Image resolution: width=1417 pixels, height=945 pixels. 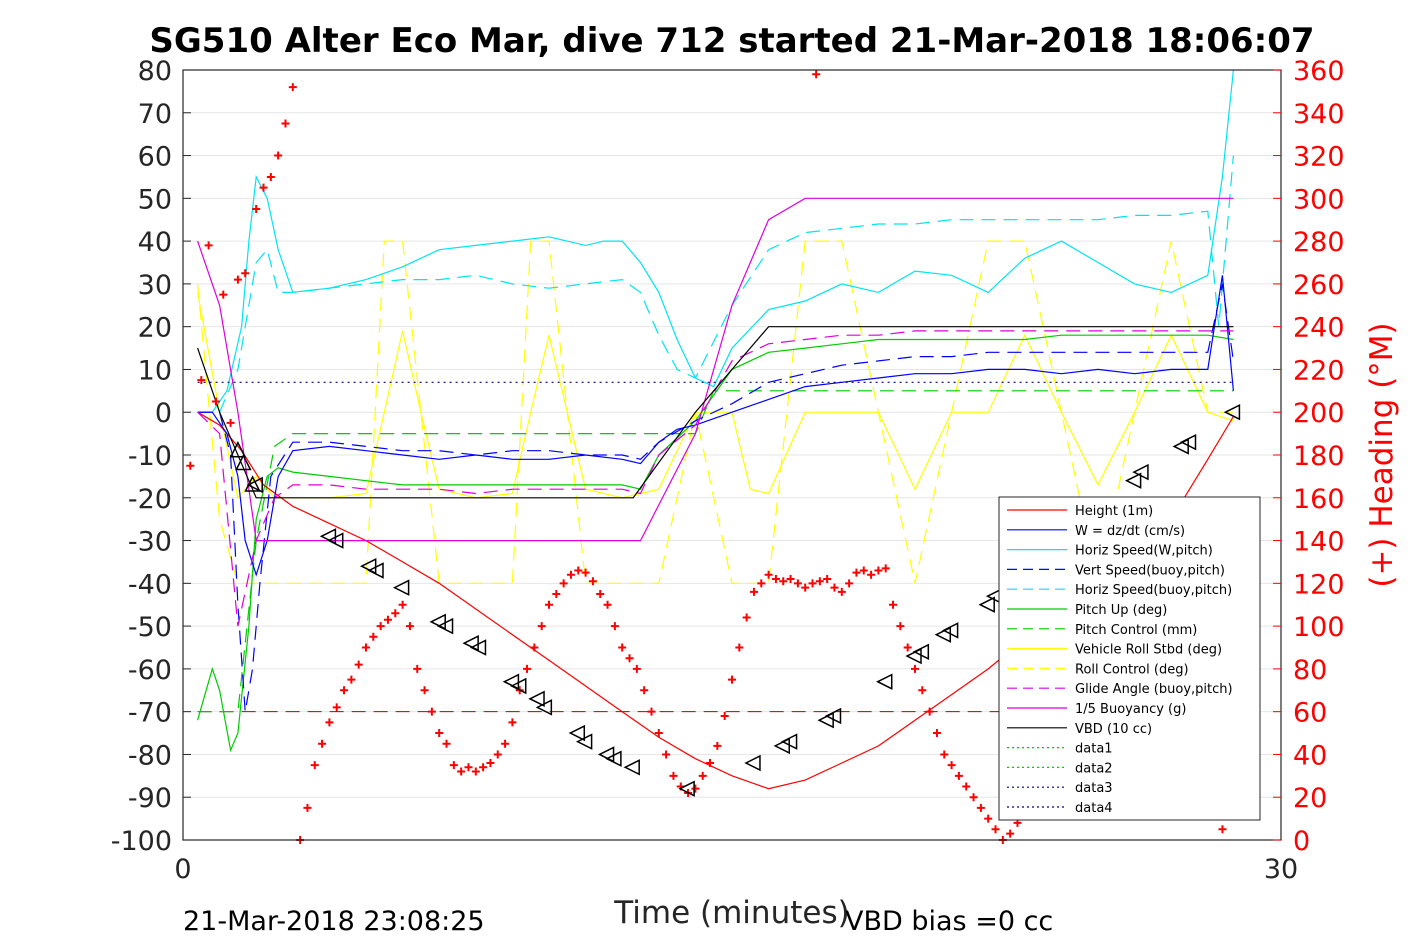 I want to click on y-tick-label: 0, so click(x=163, y=413).